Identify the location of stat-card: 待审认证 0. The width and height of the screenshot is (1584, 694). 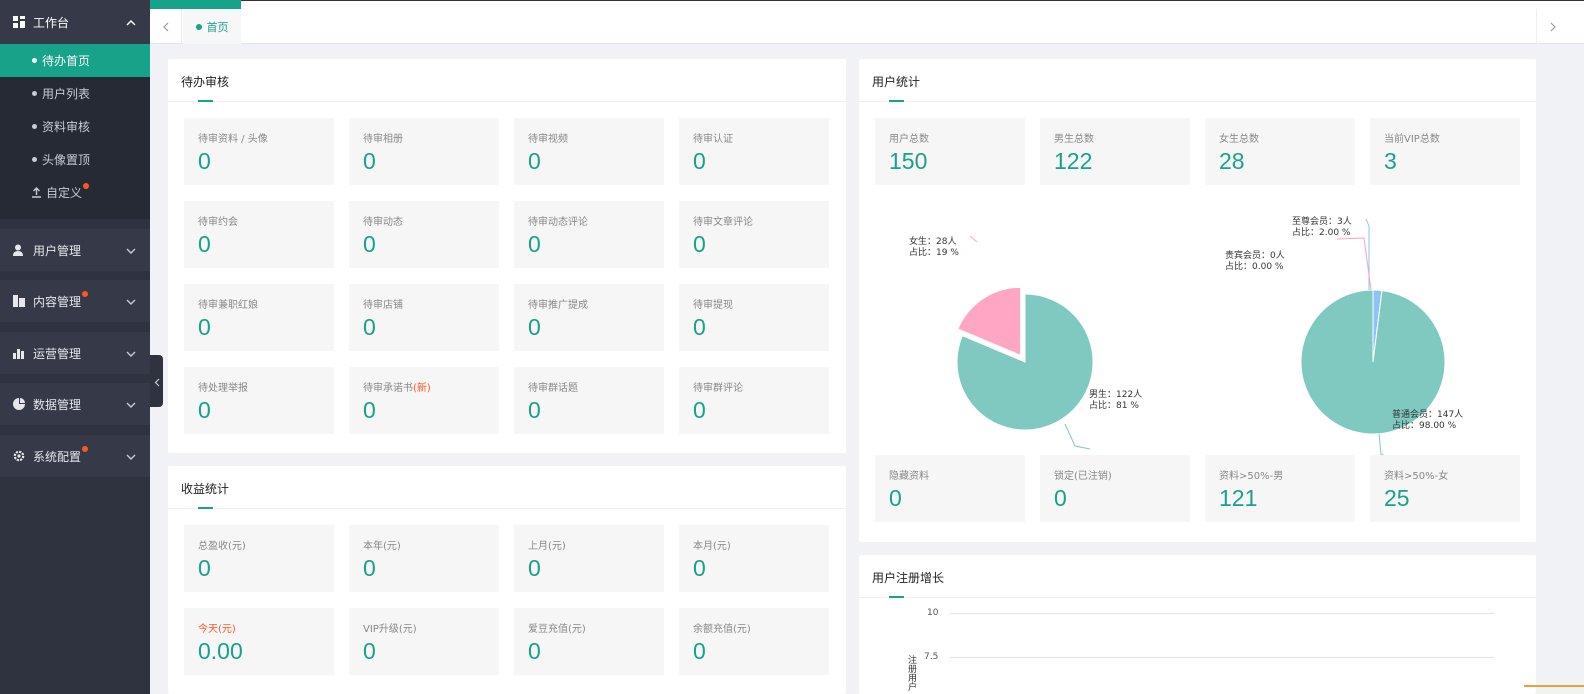
(754, 151).